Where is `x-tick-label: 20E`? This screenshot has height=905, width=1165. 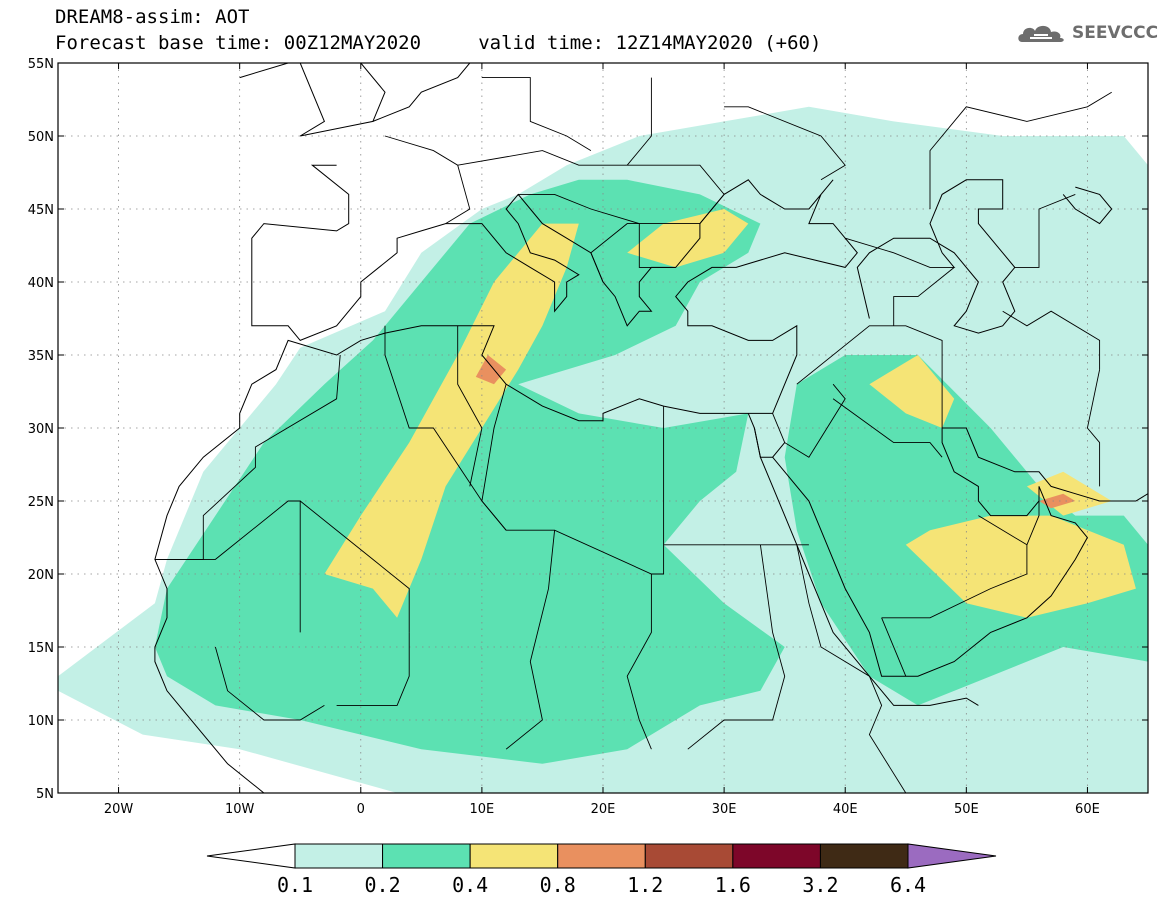
x-tick-label: 20E is located at coordinates (603, 809).